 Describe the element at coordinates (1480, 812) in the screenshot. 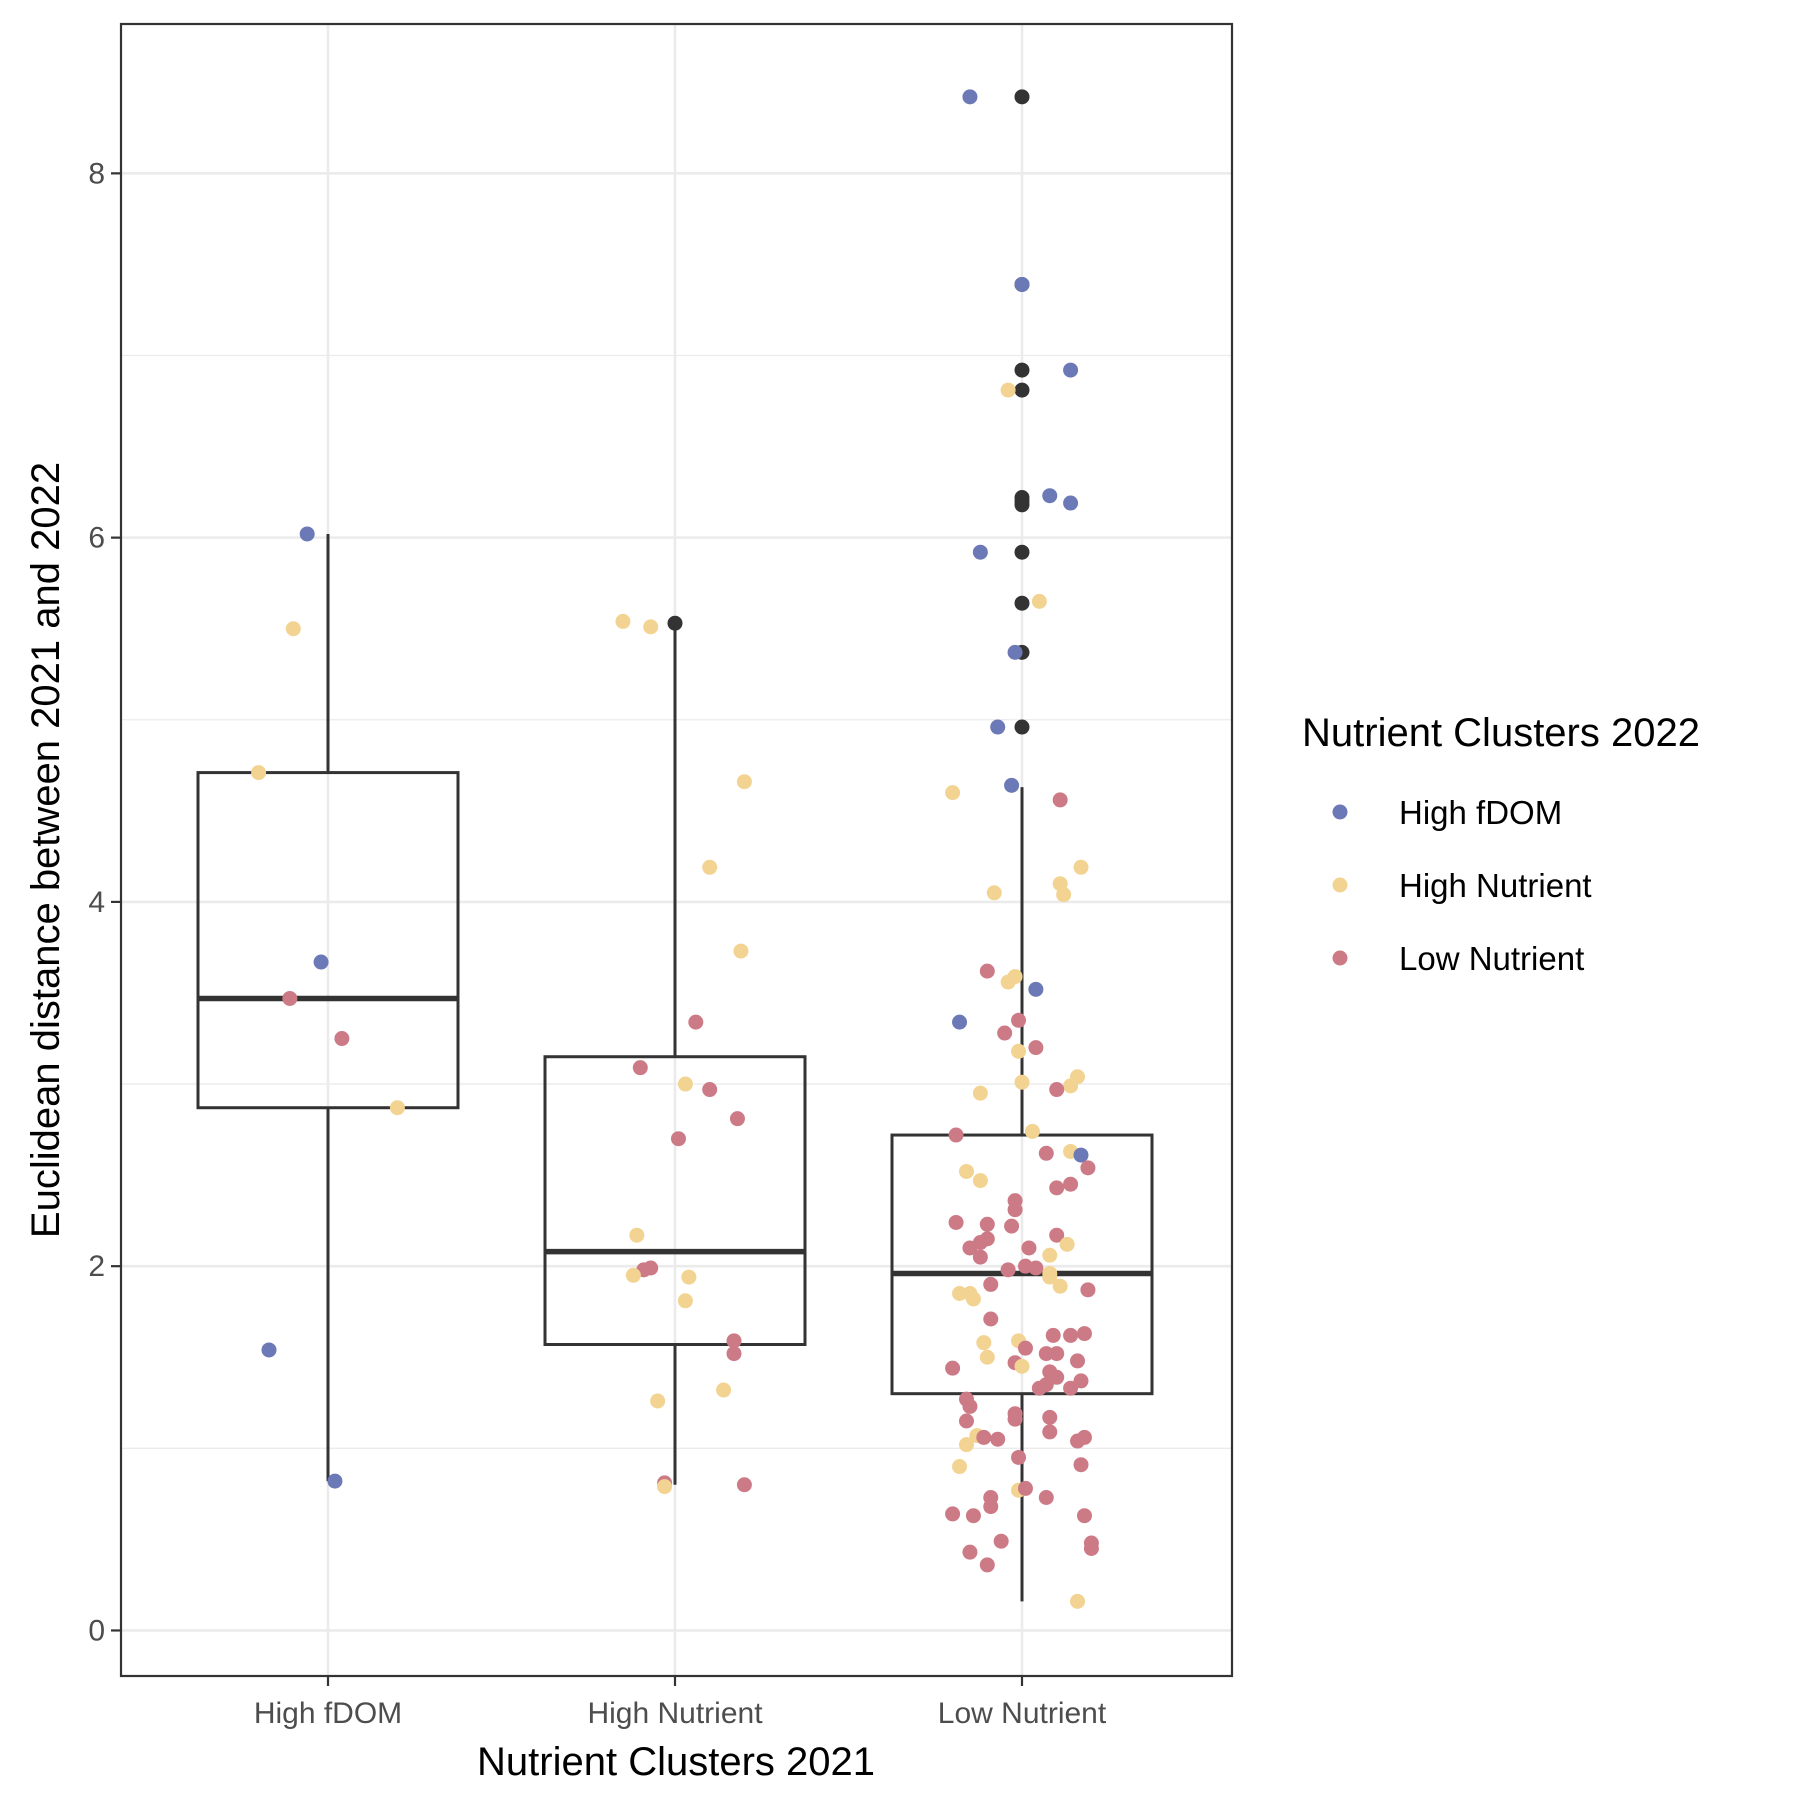

I see `legend-label: High fDOM` at that location.